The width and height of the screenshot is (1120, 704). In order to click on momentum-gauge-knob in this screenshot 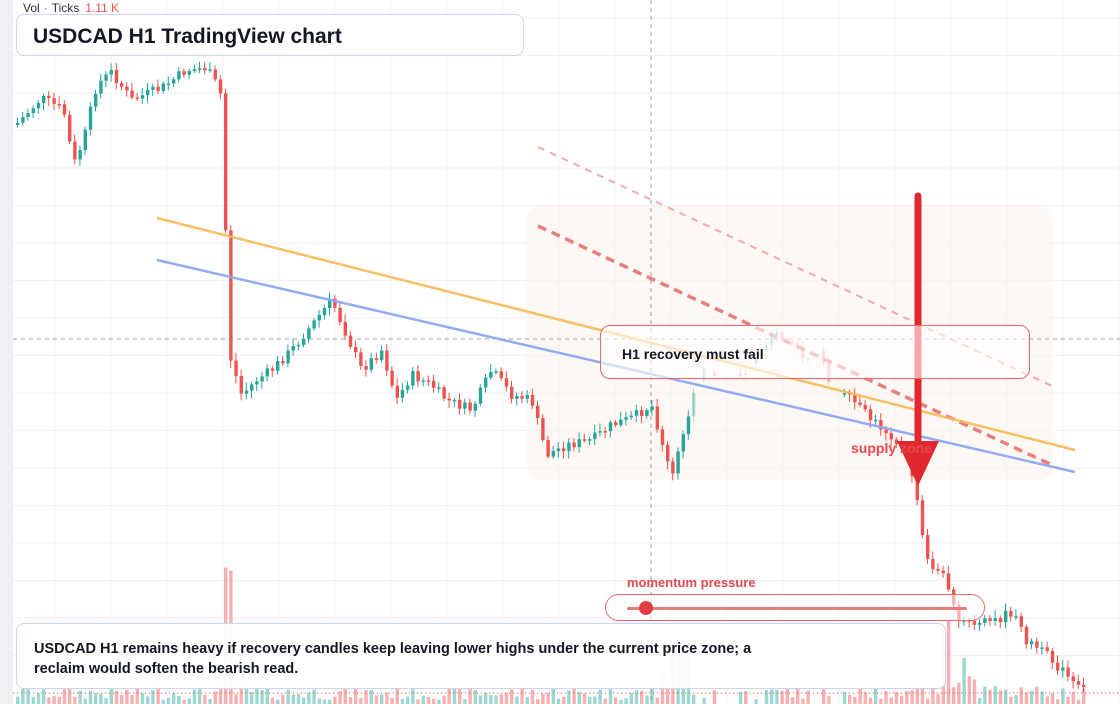, I will do `click(646, 608)`.